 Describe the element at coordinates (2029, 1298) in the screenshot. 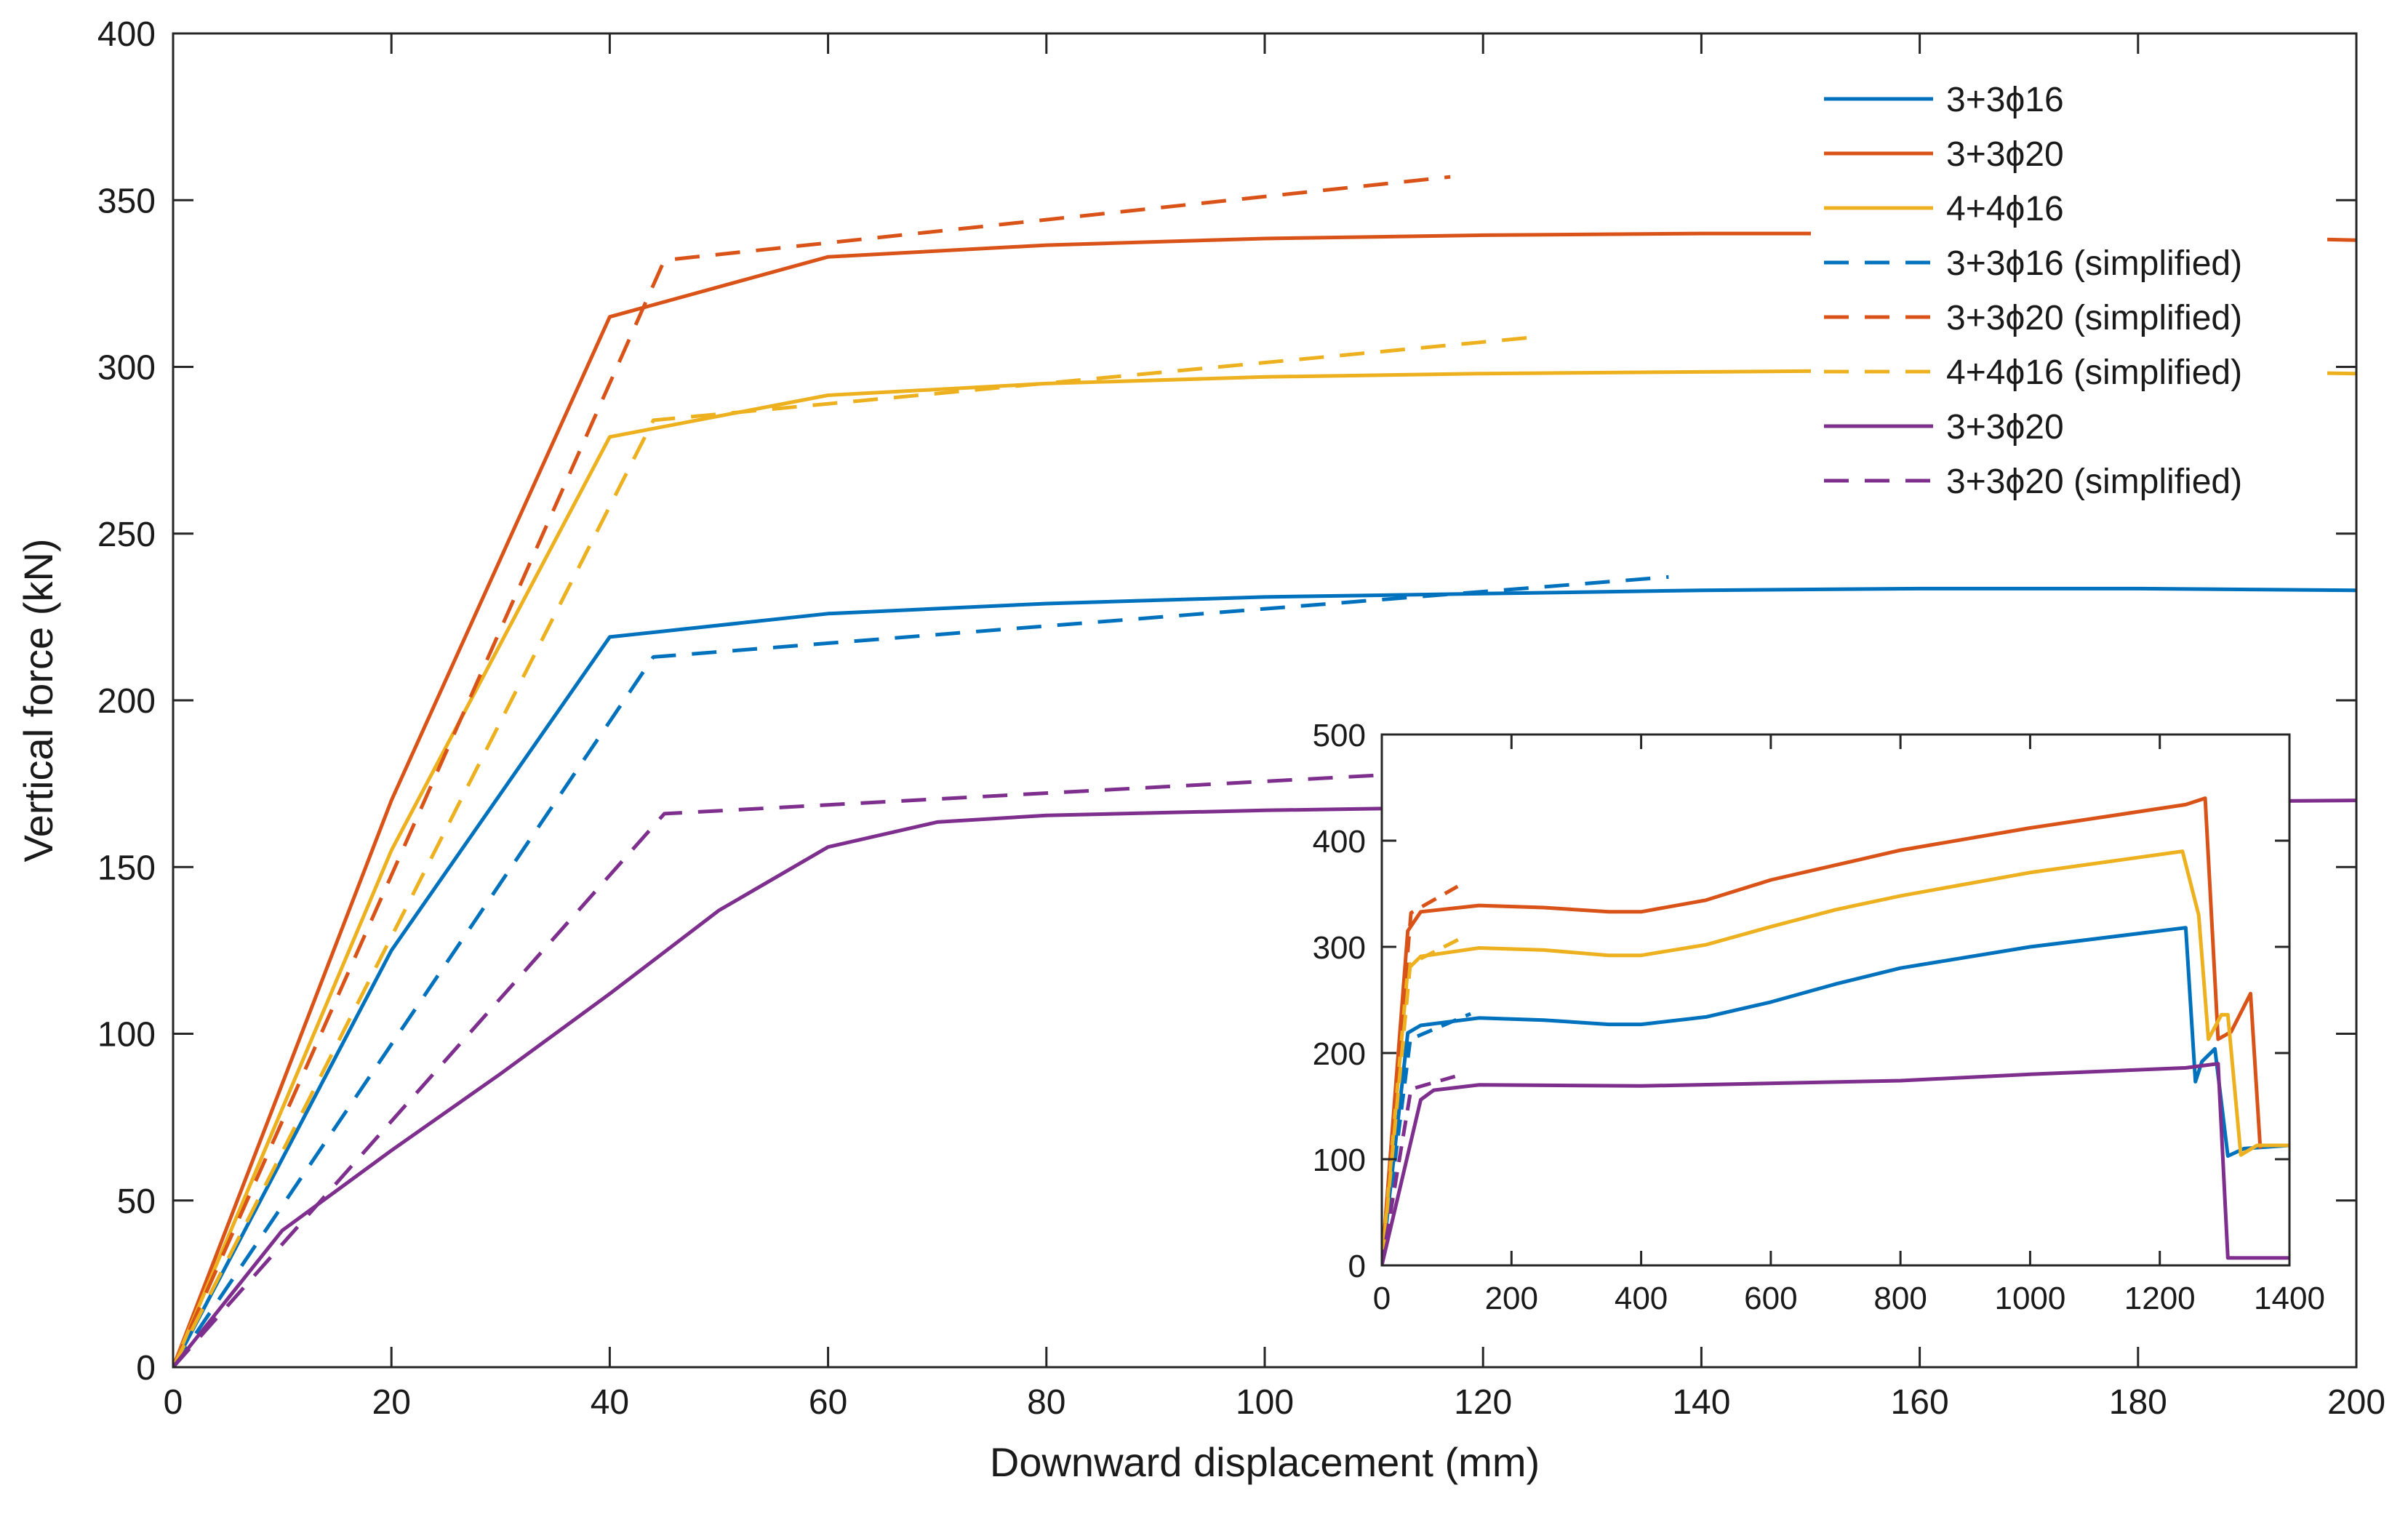

I see `inset-x-tick-label-5: 1000` at that location.